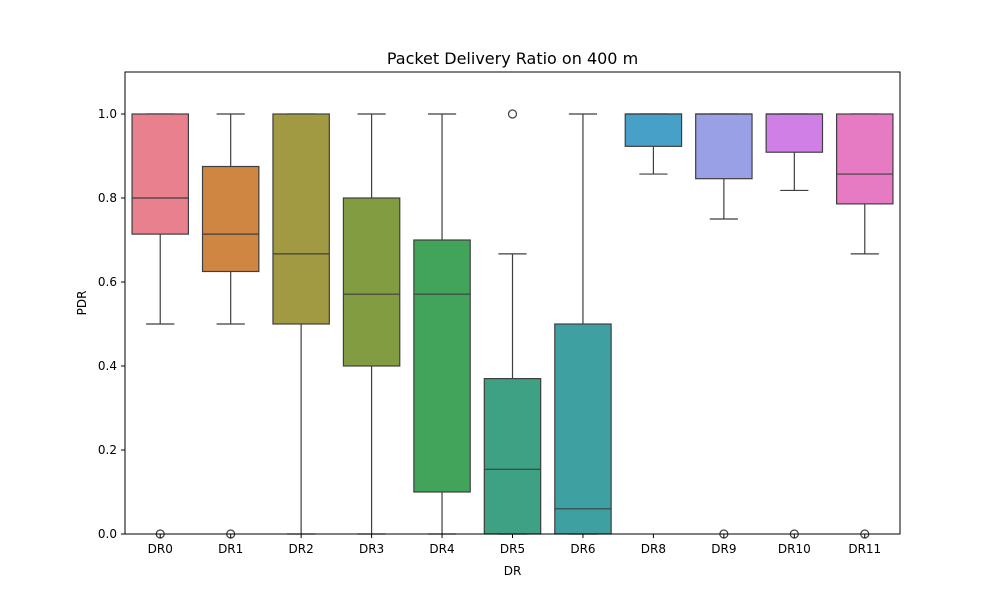 The image size is (1000, 600). What do you see at coordinates (82, 303) in the screenshot?
I see `y-axis-label: PDR` at bounding box center [82, 303].